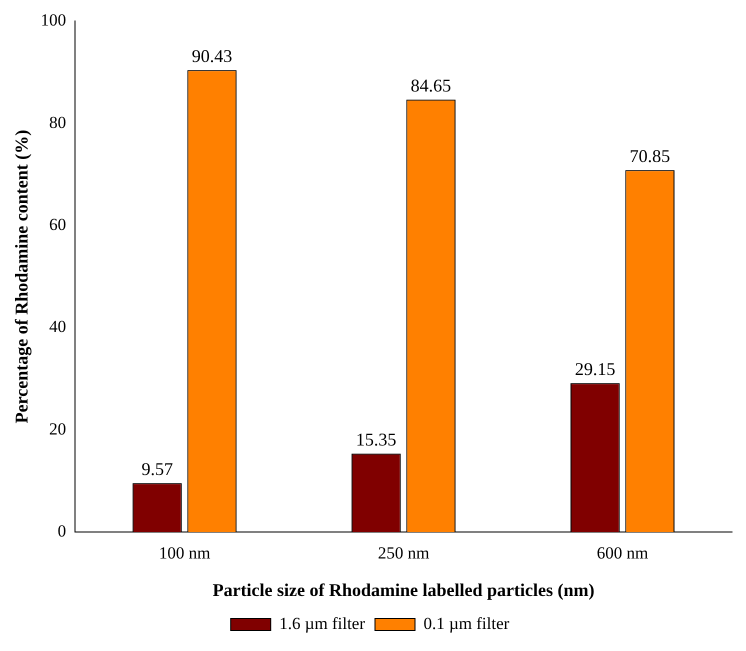 The height and width of the screenshot is (651, 746). I want to click on data-label: 90.43, so click(212, 56).